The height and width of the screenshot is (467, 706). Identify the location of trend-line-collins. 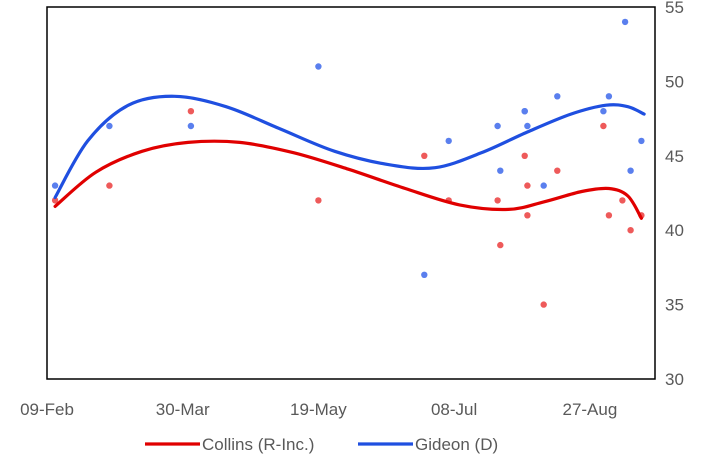
(348, 179).